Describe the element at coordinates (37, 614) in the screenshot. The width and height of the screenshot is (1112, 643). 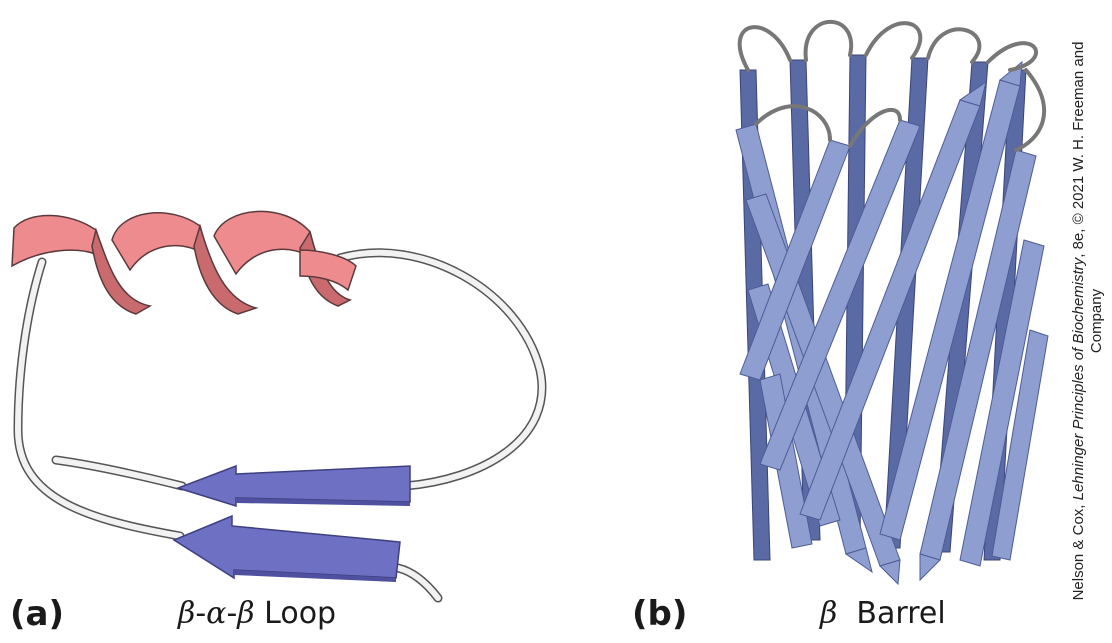
I see `panel-a-letter: (a)` at that location.